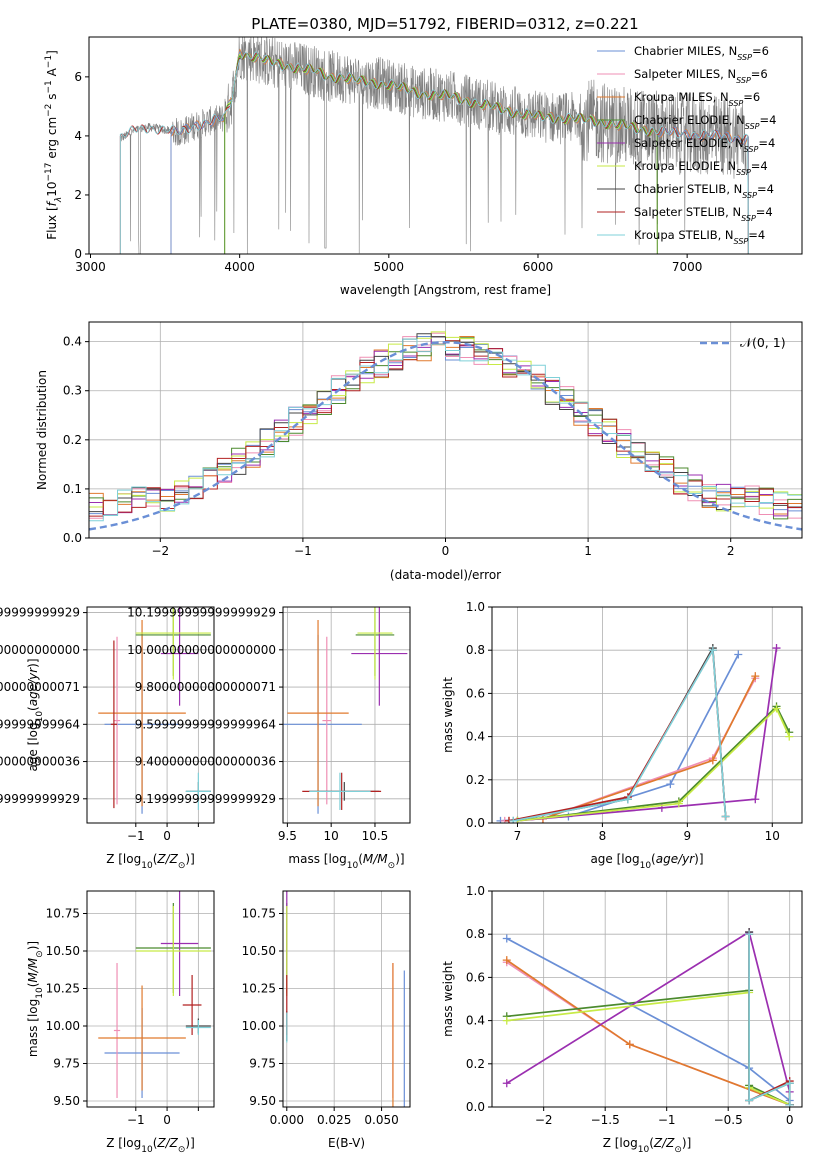 This screenshot has height=1170, width=819. I want to click on x-axis-label: Z [log10(Z/Z⊙)], so click(647, 1145).